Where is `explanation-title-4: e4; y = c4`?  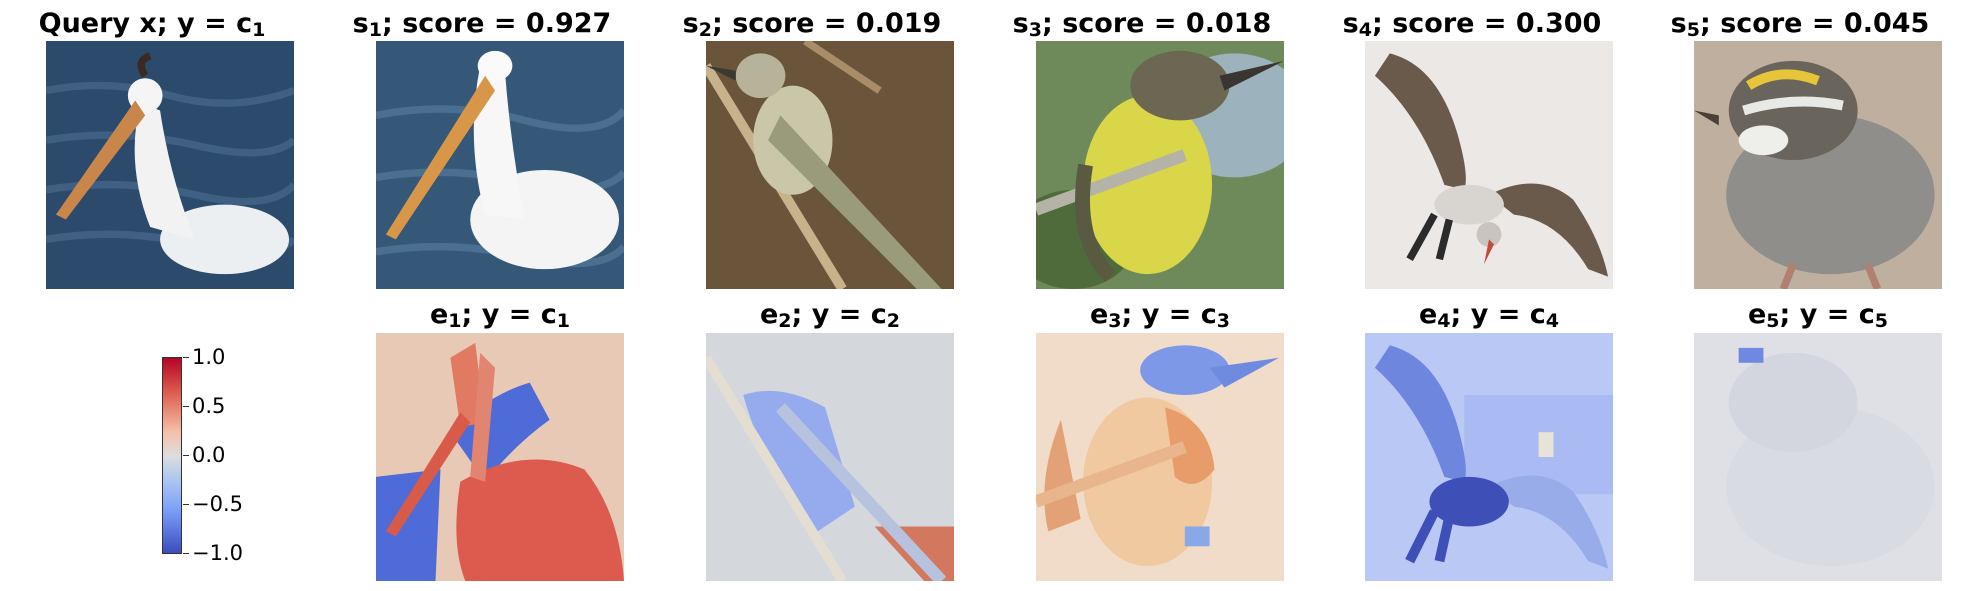 explanation-title-4: e4; y = c4 is located at coordinates (1489, 315).